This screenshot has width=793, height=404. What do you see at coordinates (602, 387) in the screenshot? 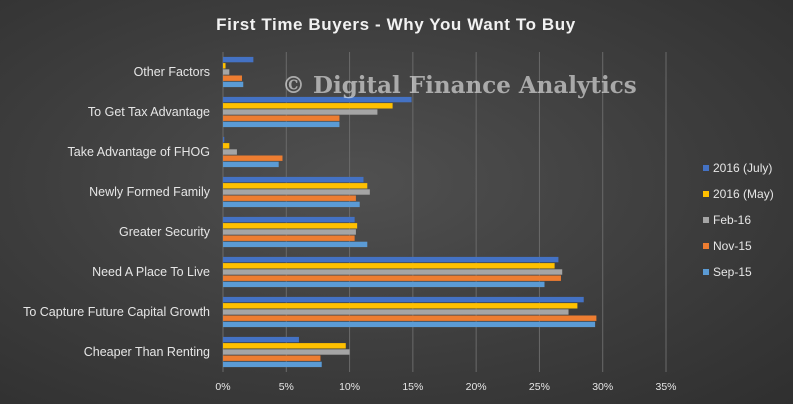
I see `x-tick-label: 30%` at bounding box center [602, 387].